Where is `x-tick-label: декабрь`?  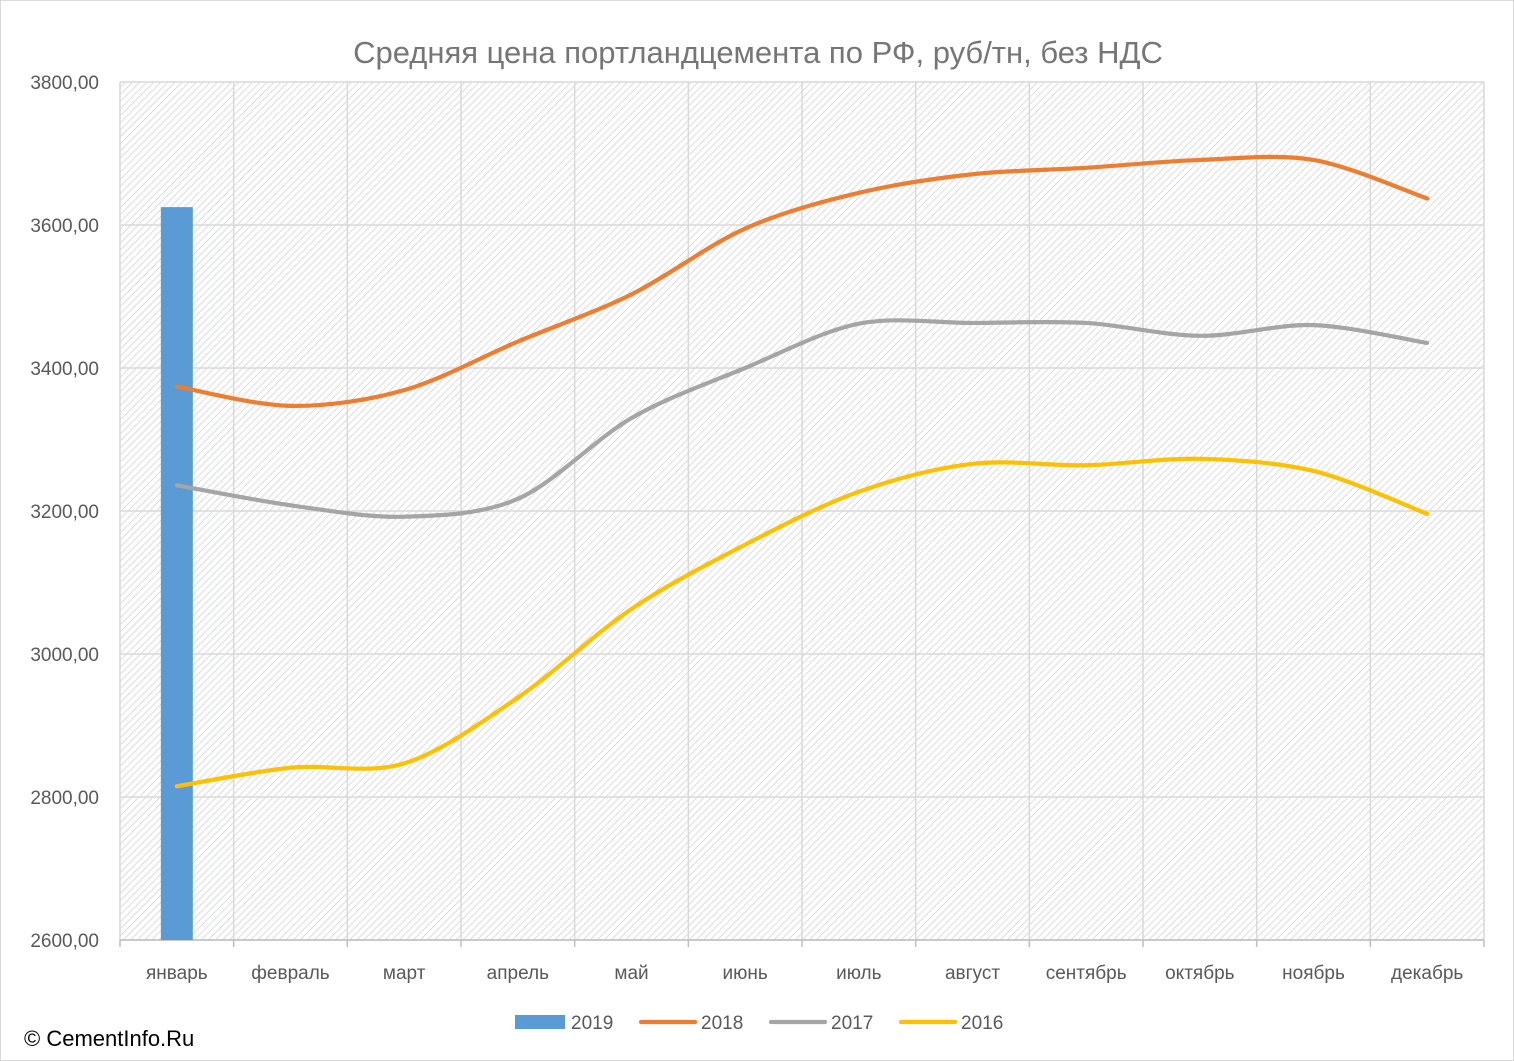 x-tick-label: декабрь is located at coordinates (1427, 973).